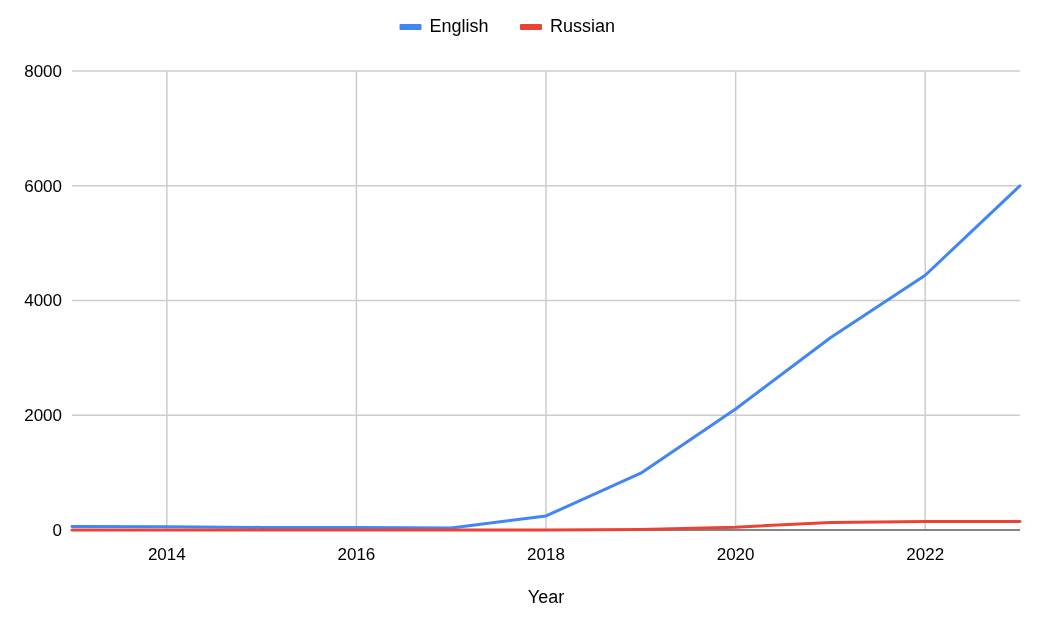 Image resolution: width=1040 pixels, height=623 pixels. Describe the element at coordinates (583, 25) in the screenshot. I see `legend-label: Russian` at that location.